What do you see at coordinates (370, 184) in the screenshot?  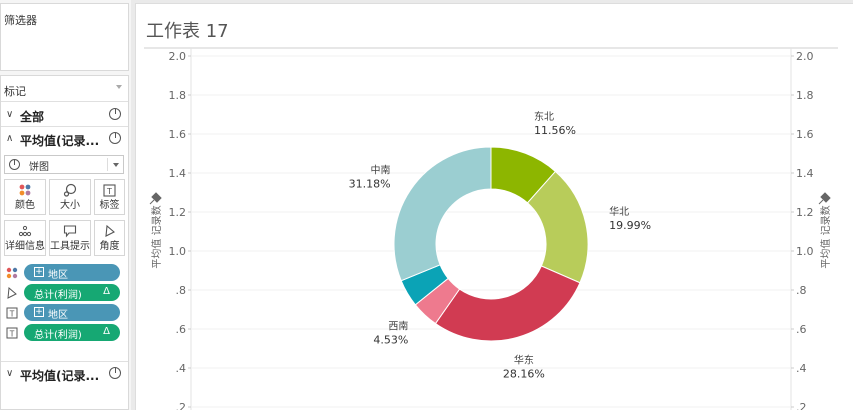 I see `slice-percent-label: 31.18%` at bounding box center [370, 184].